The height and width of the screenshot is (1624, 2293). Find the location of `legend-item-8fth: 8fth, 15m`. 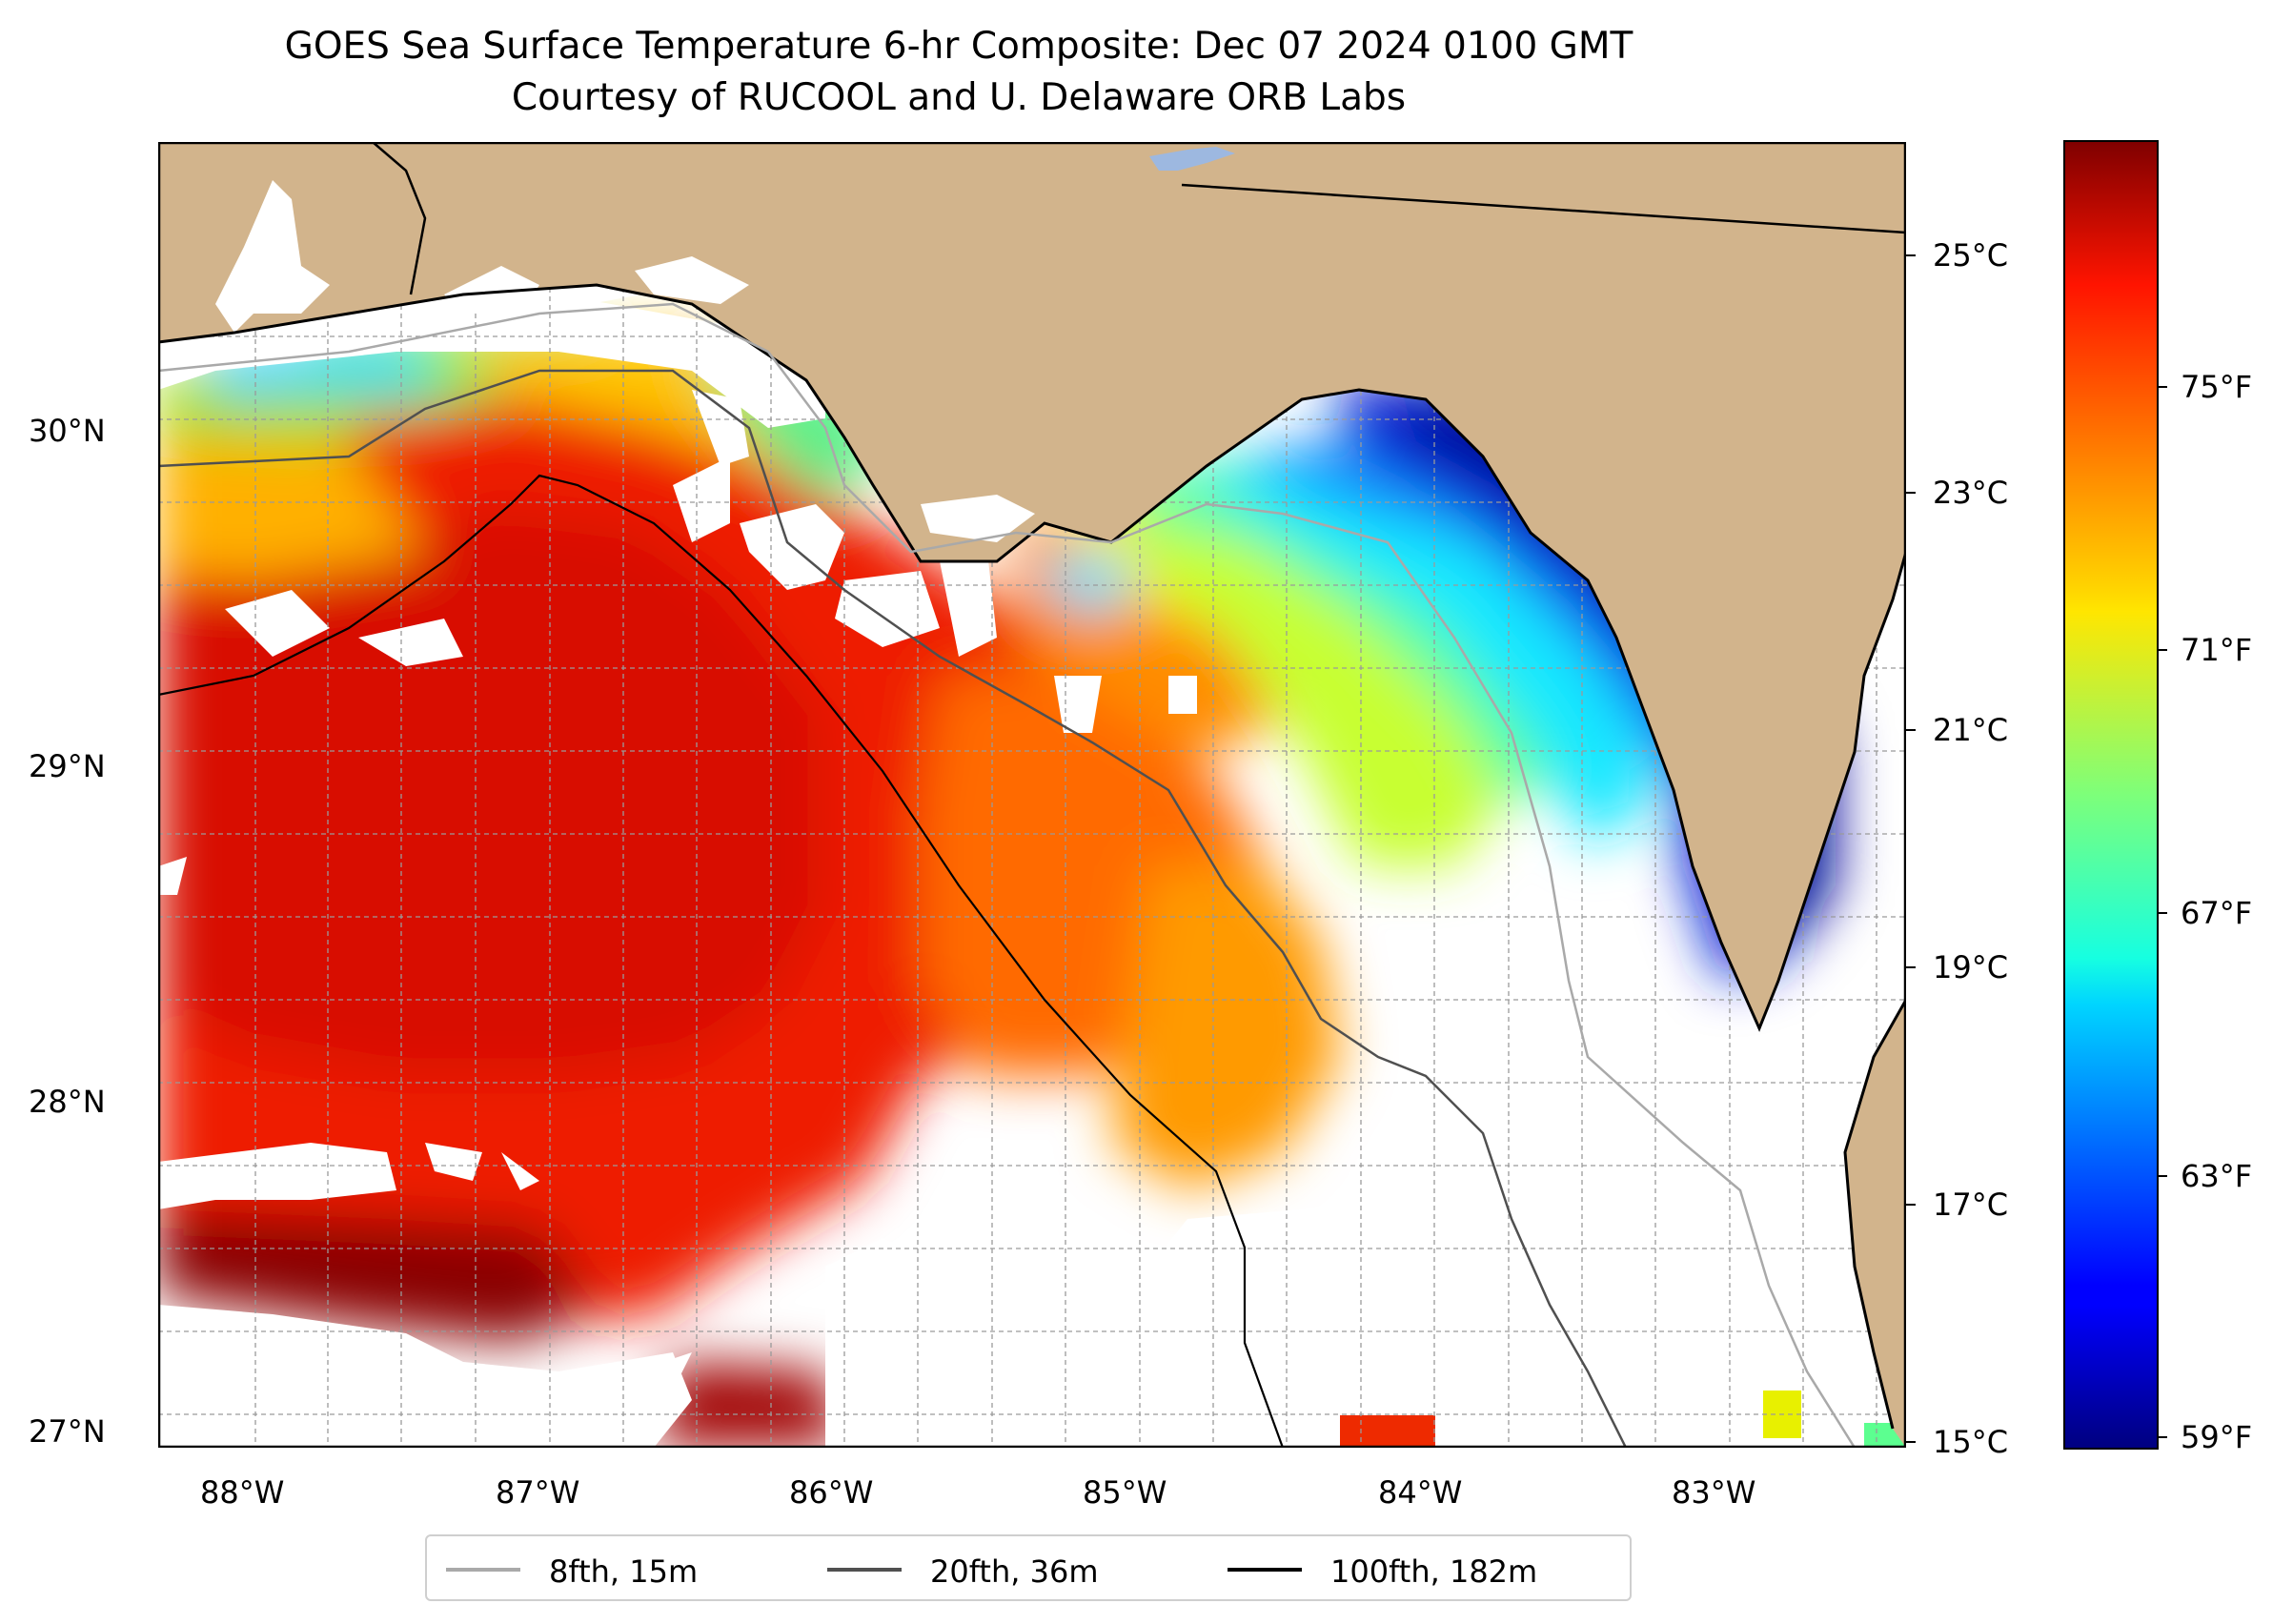

legend-item-8fth: 8fth, 15m is located at coordinates (589, 1571).